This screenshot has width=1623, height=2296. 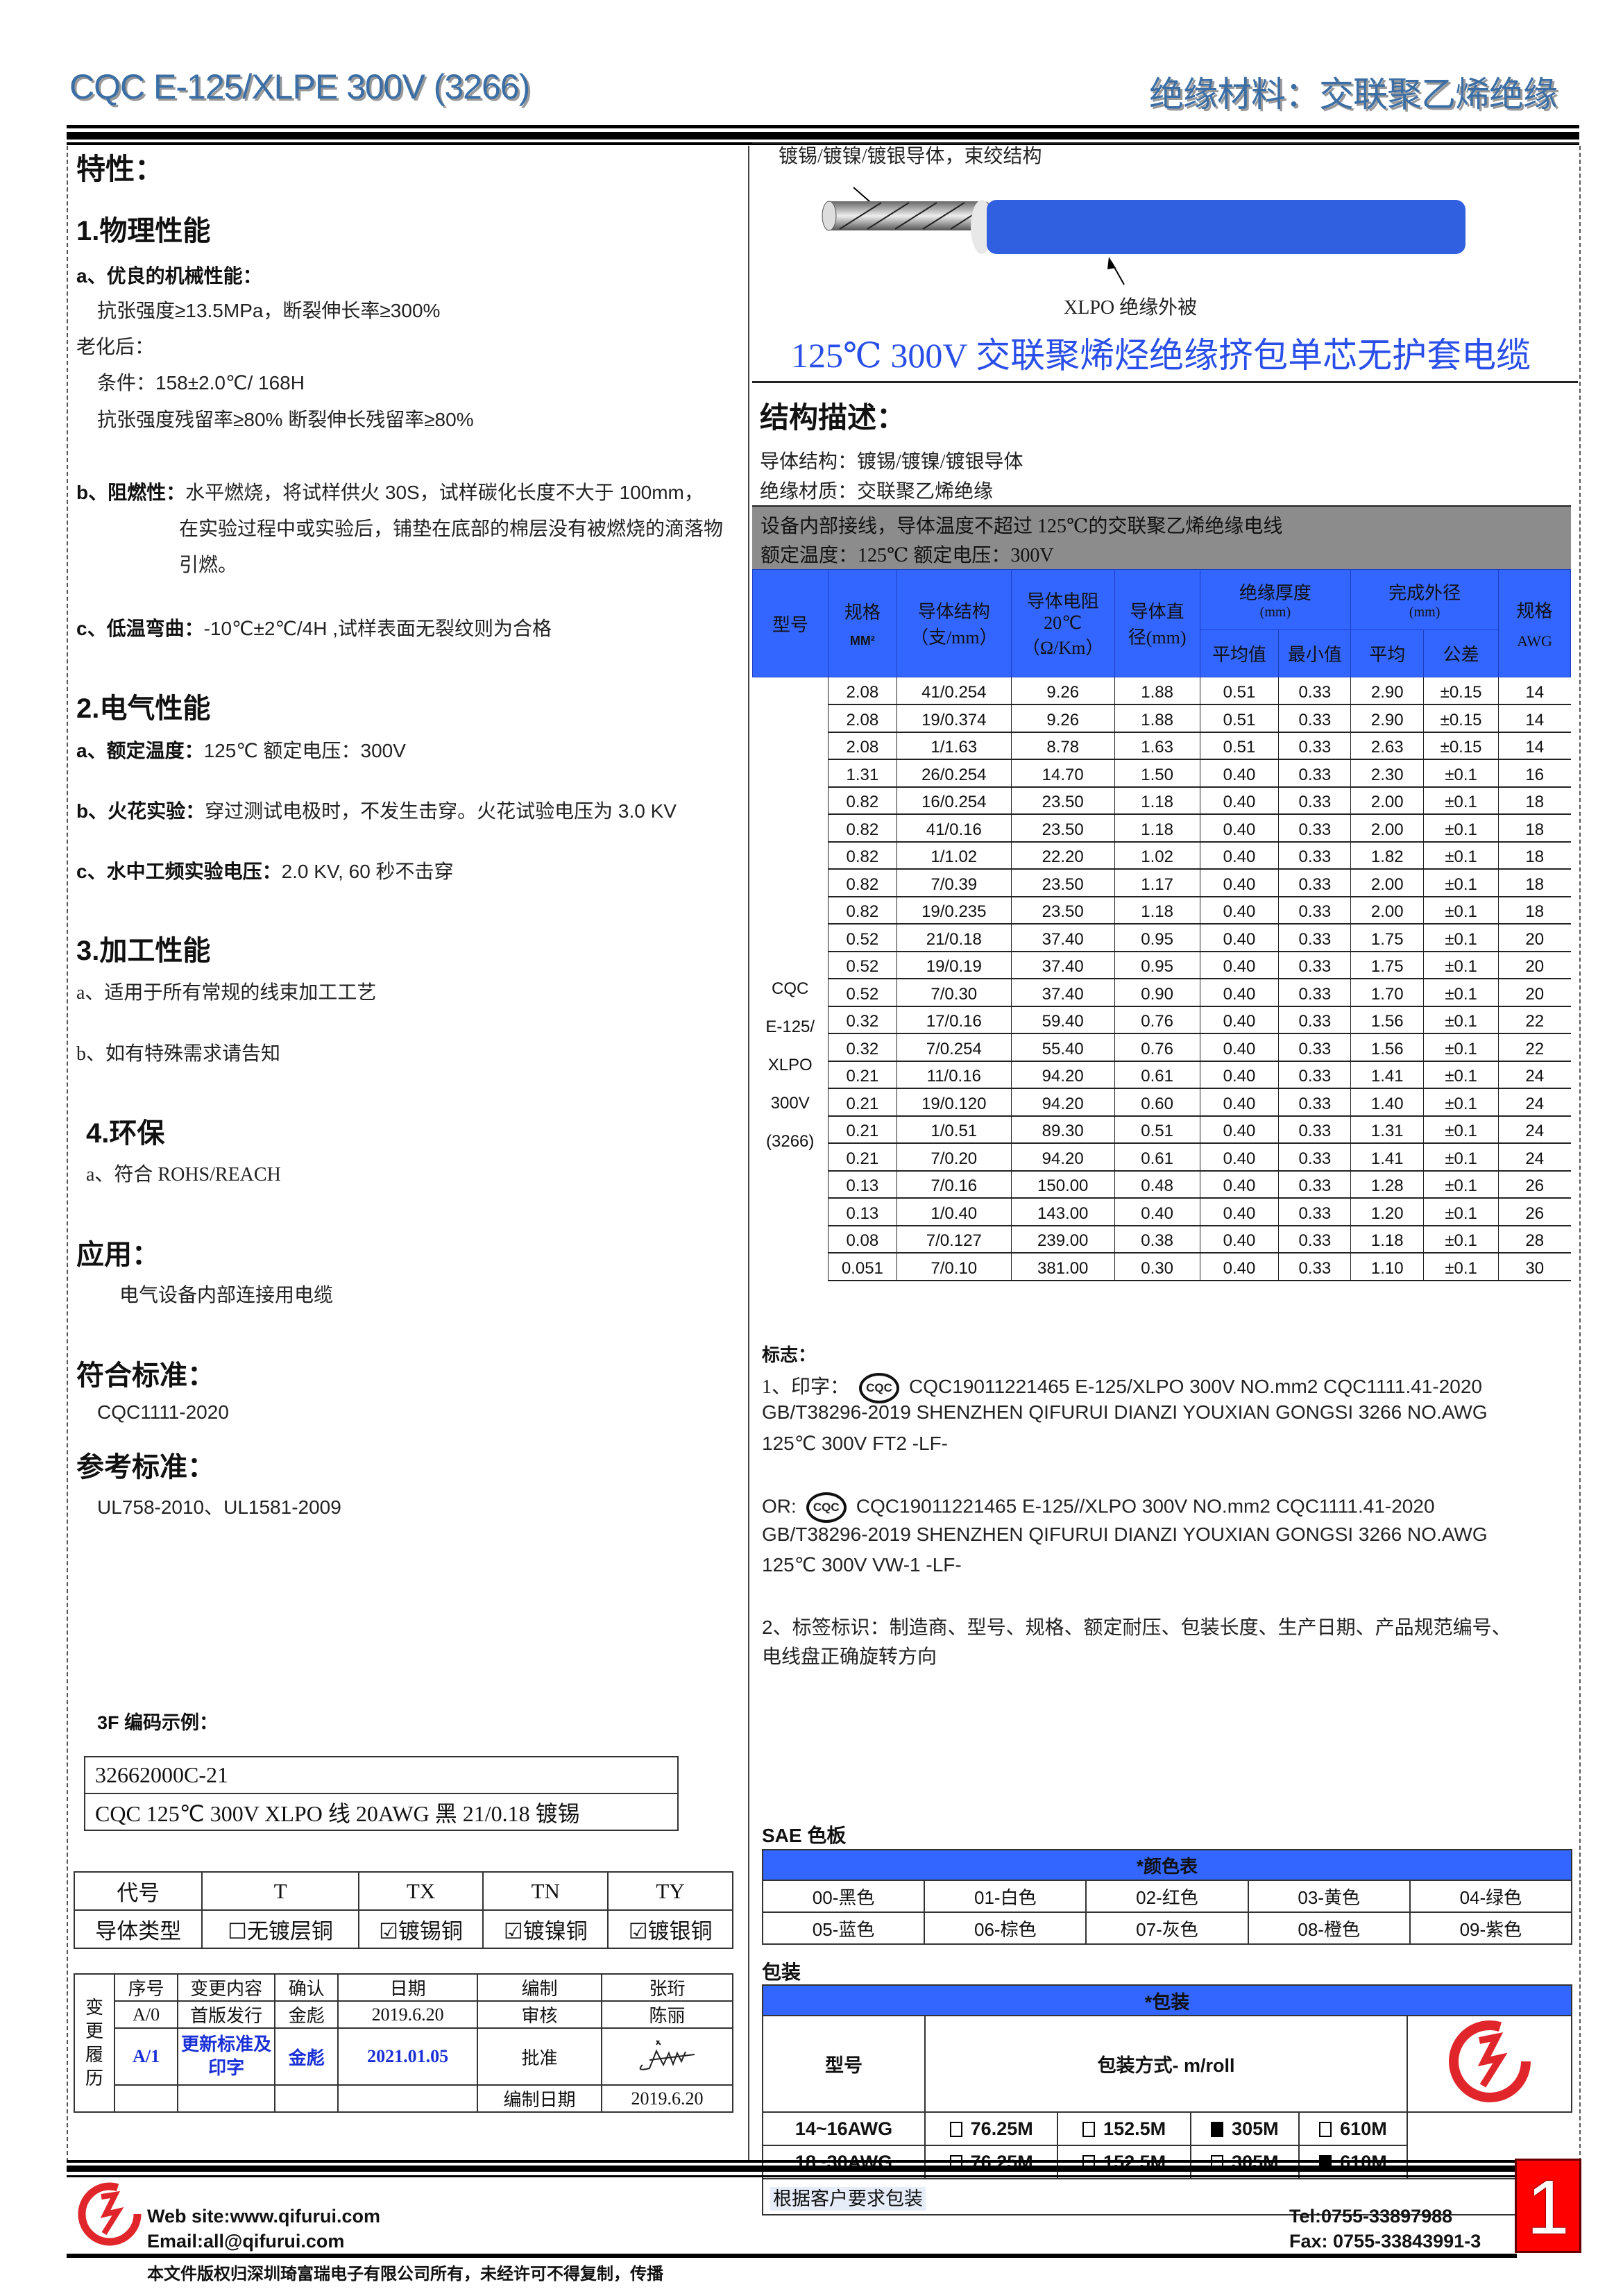 What do you see at coordinates (667, 2014) in the screenshot?
I see `cell: 陈丽` at bounding box center [667, 2014].